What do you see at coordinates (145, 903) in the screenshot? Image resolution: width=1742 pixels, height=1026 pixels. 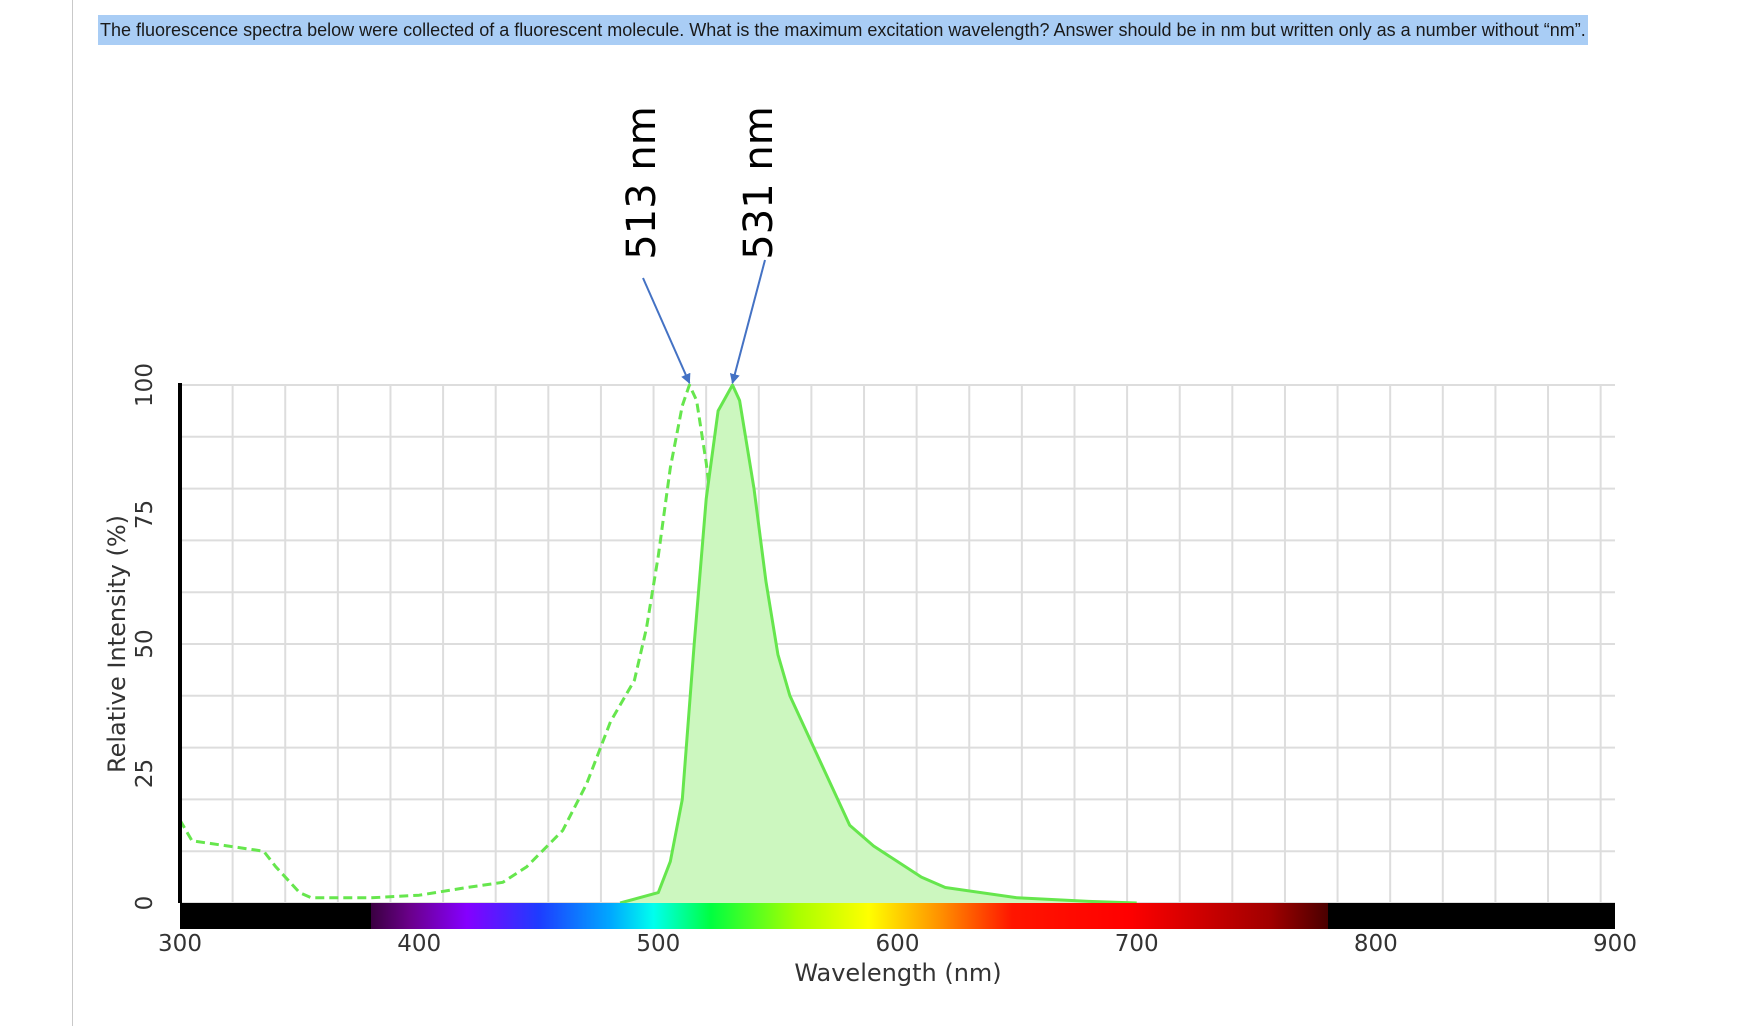 I see `y-tick-label: 0` at bounding box center [145, 903].